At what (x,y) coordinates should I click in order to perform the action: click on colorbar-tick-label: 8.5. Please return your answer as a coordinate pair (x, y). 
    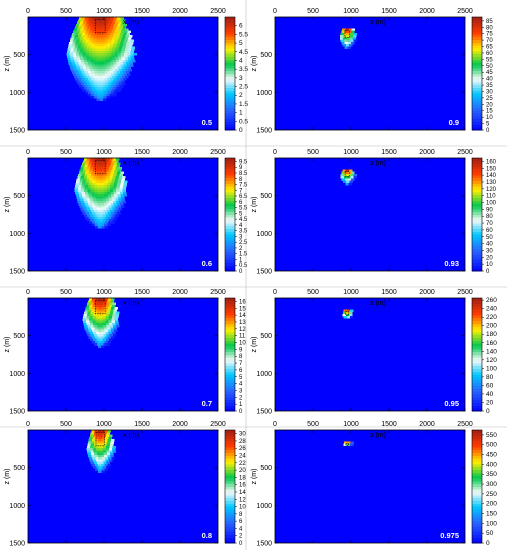
    Looking at the image, I should click on (243, 174).